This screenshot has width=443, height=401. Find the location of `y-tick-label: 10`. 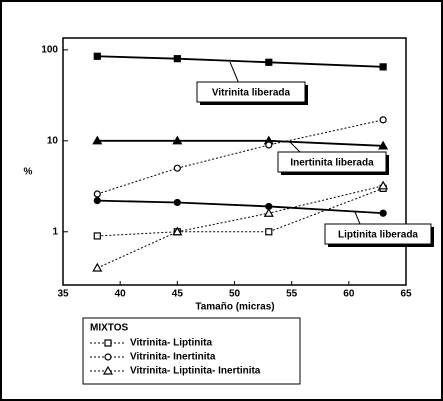

y-tick-label: 10 is located at coordinates (53, 140).